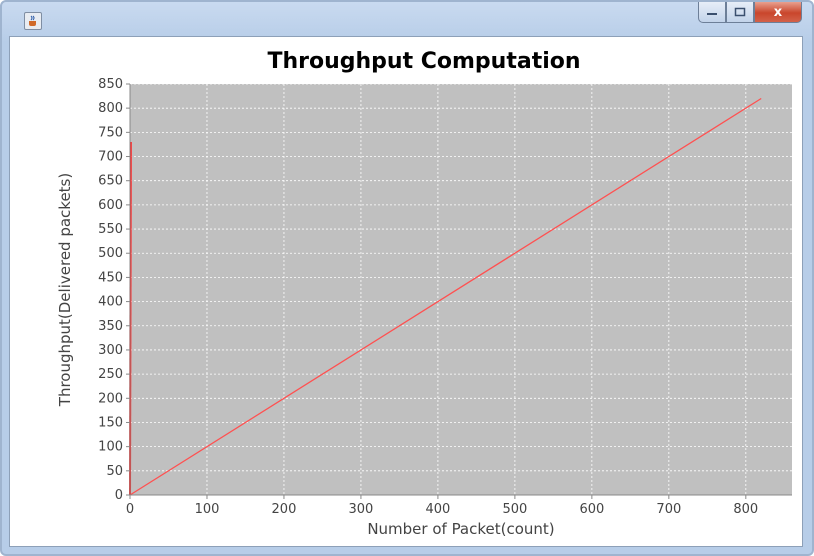 The image size is (814, 556). Describe the element at coordinates (284, 509) in the screenshot. I see `x-tick-label: 200` at that location.